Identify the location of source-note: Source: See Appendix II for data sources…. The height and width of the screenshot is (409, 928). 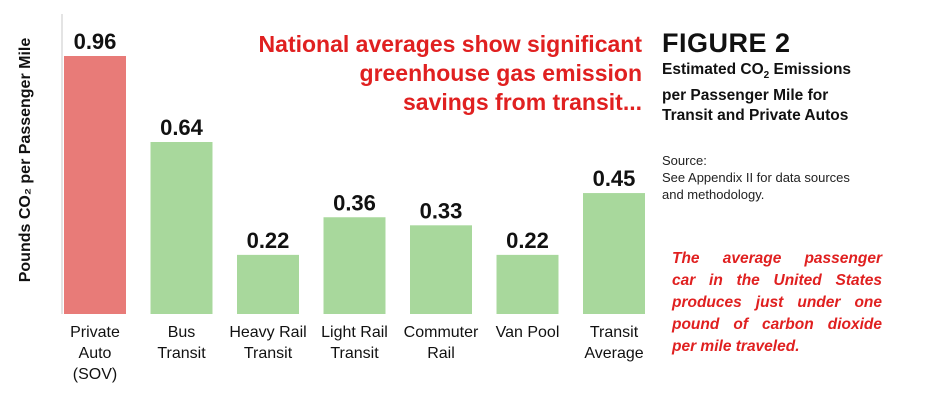
(787, 177).